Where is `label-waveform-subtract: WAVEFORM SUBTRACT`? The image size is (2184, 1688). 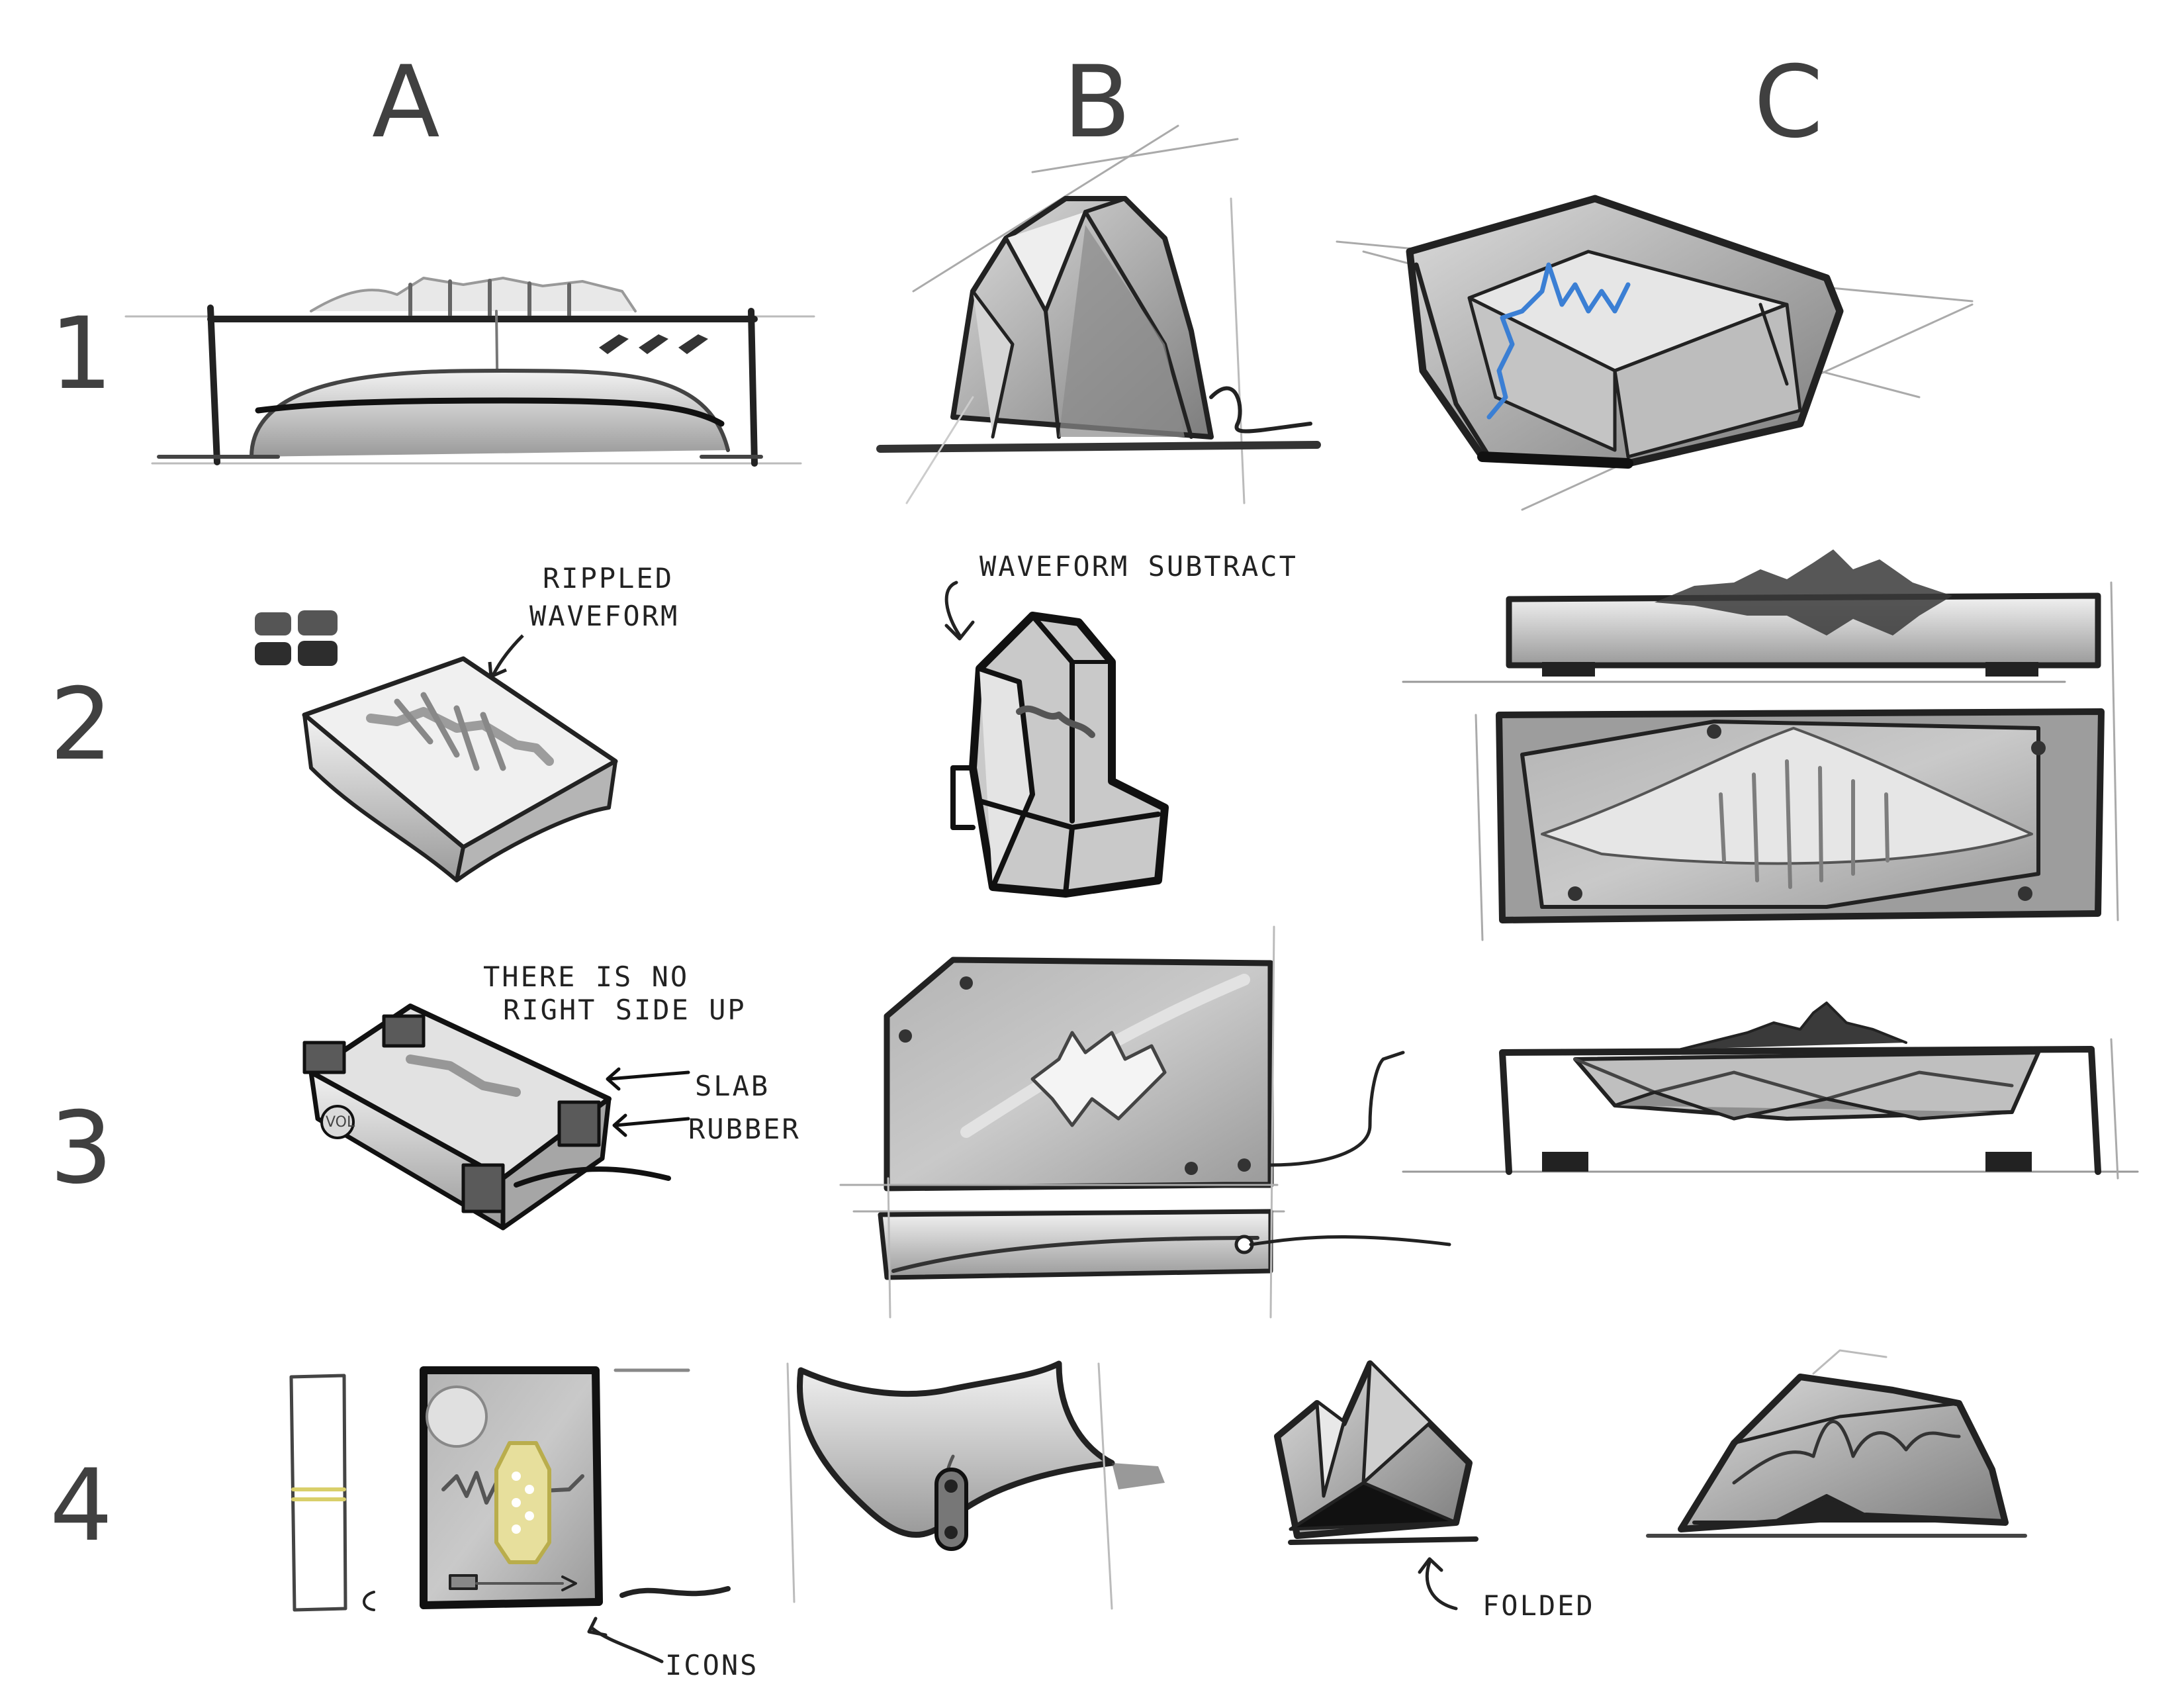
label-waveform-subtract: WAVEFORM SUBTRACT is located at coordinates (1139, 566).